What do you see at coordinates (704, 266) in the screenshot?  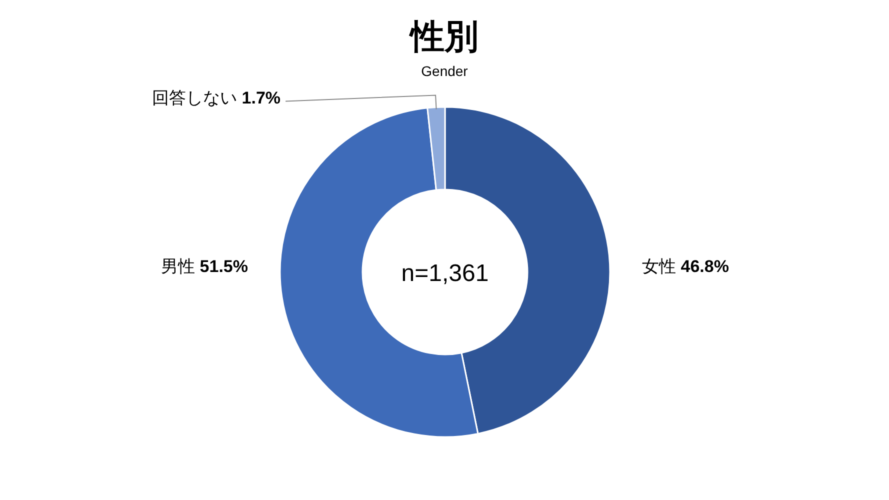 I see `data-label: 46.8%` at bounding box center [704, 266].